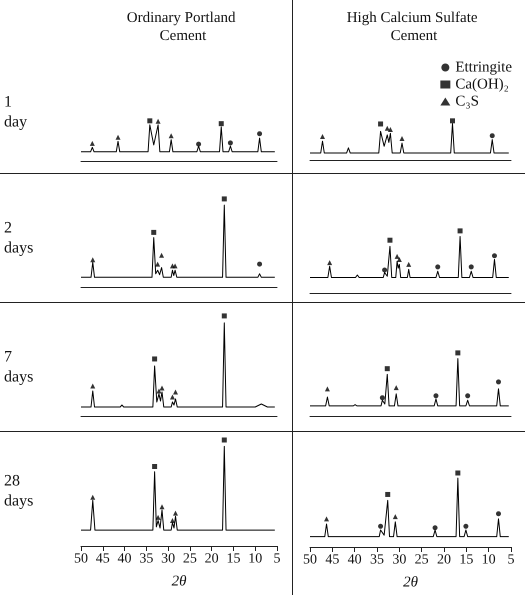 This screenshot has width=525, height=595. I want to click on y-axis-title: 1 day, so click(16, 112).